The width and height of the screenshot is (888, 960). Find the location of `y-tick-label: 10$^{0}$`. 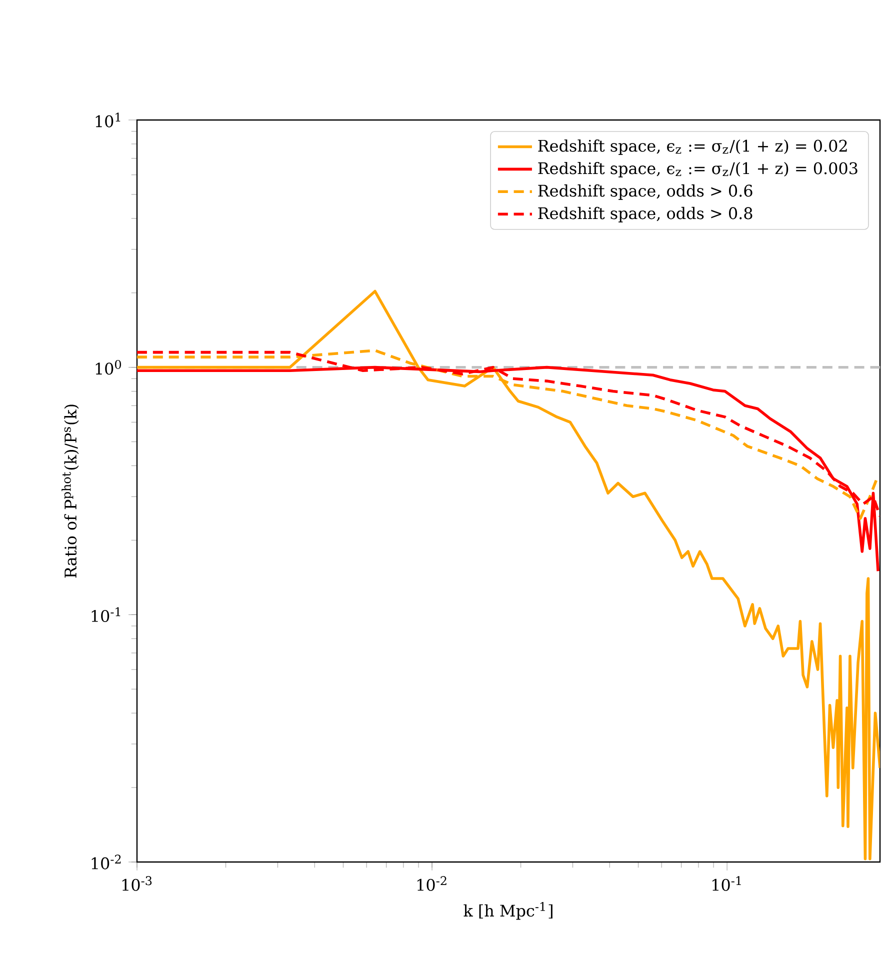

y-tick-label: 10$^{0}$ is located at coordinates (109, 367).